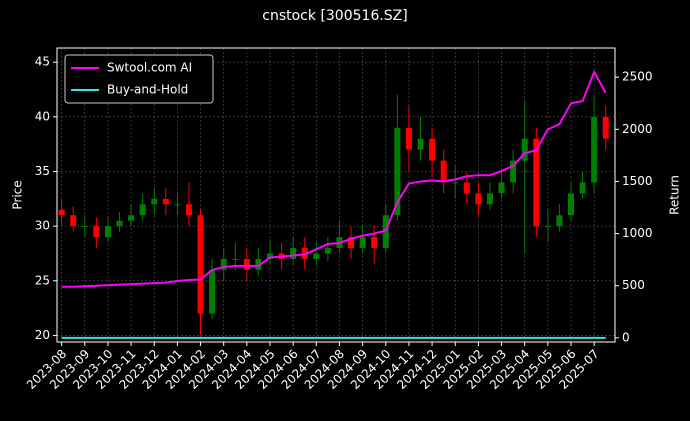 Image resolution: width=690 pixels, height=421 pixels. What do you see at coordinates (42, 226) in the screenshot?
I see `y-tick-label: 30` at bounding box center [42, 226].